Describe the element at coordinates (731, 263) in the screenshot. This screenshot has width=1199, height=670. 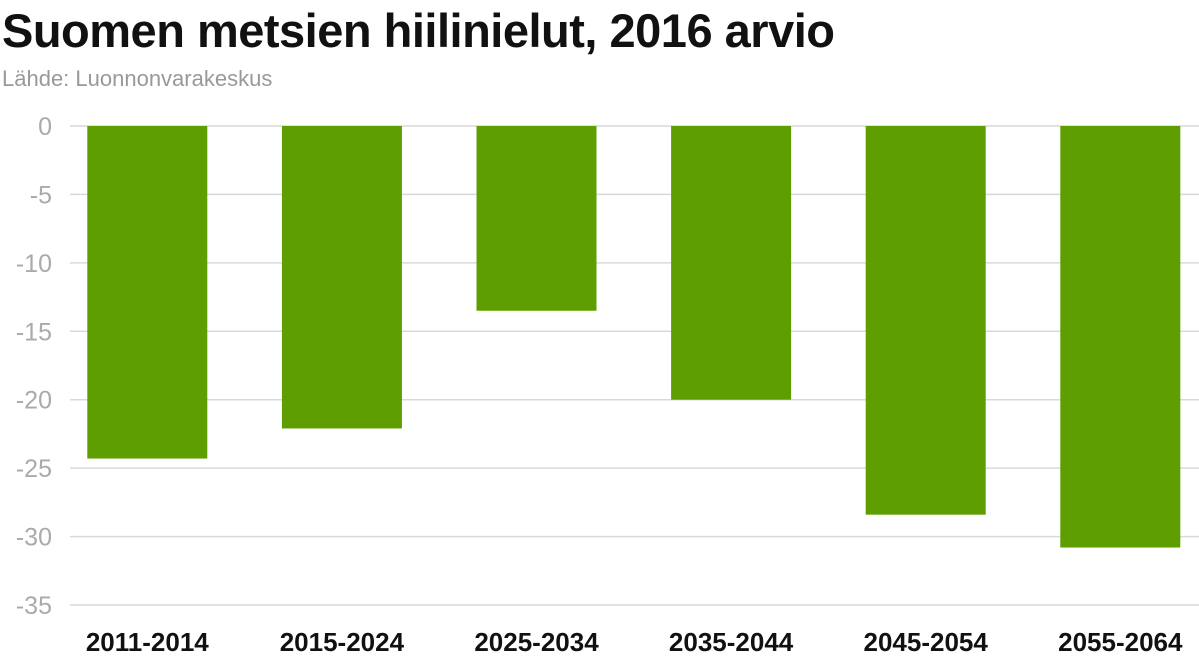
I see `bar-2035-2044` at that location.